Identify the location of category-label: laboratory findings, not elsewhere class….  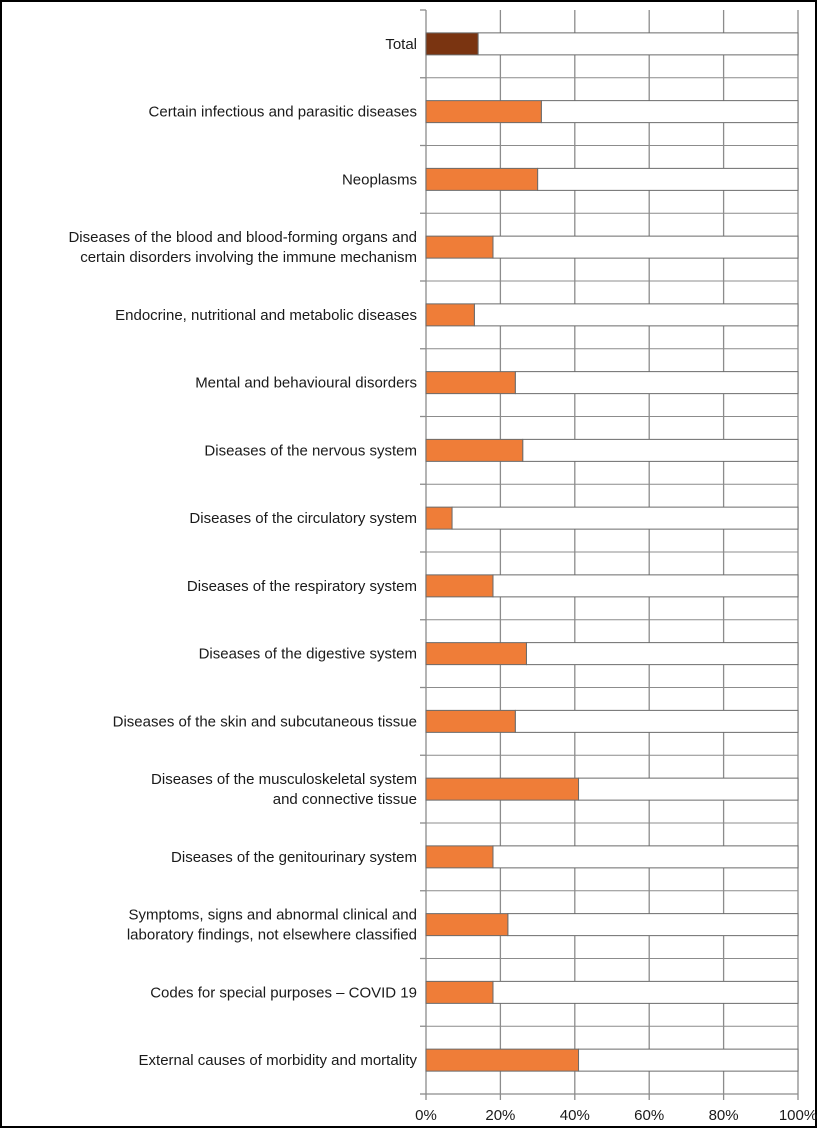
(272, 935).